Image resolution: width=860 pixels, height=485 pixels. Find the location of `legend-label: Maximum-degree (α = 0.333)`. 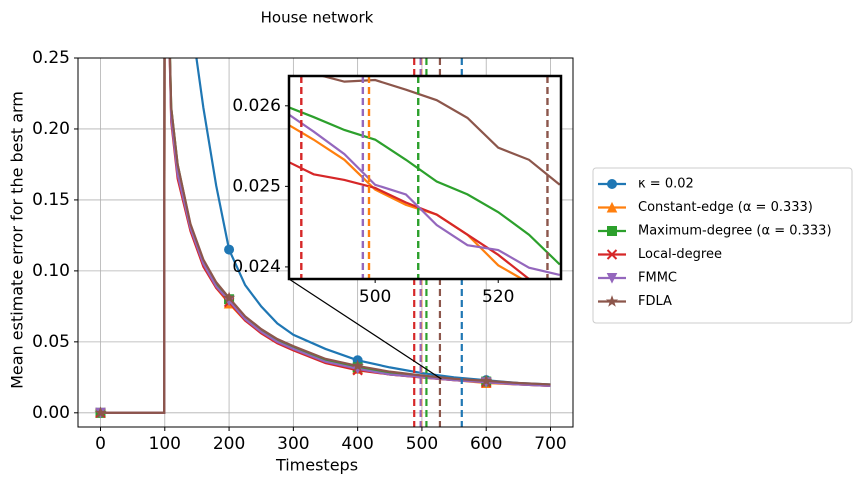

legend-label: Maximum-degree (α = 0.333) is located at coordinates (735, 231).